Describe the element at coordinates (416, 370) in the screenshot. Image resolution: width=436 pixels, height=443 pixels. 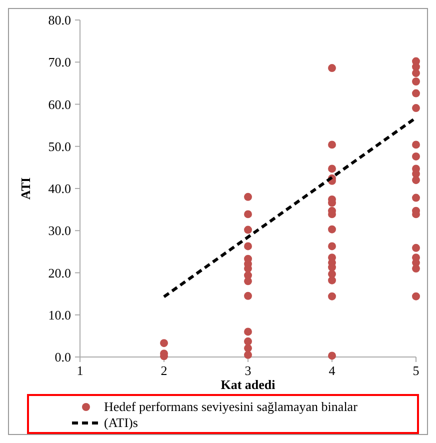
I see `x-tick-label: 5` at that location.